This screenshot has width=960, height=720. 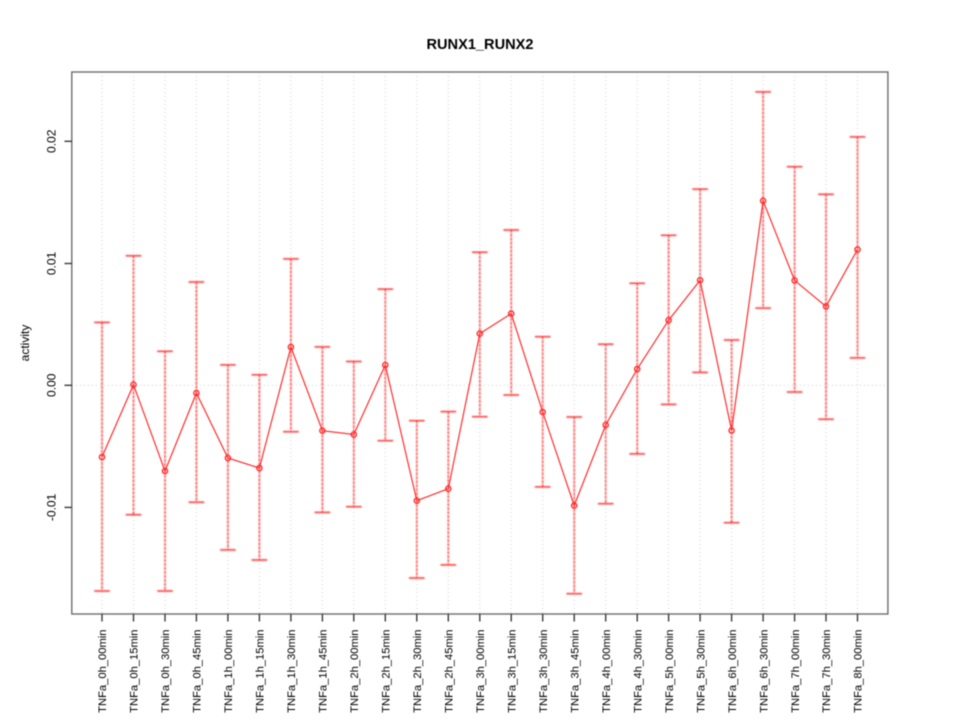 What do you see at coordinates (198, 671) in the screenshot?
I see `svg-text: TNFa_0h_45min` at bounding box center [198, 671].